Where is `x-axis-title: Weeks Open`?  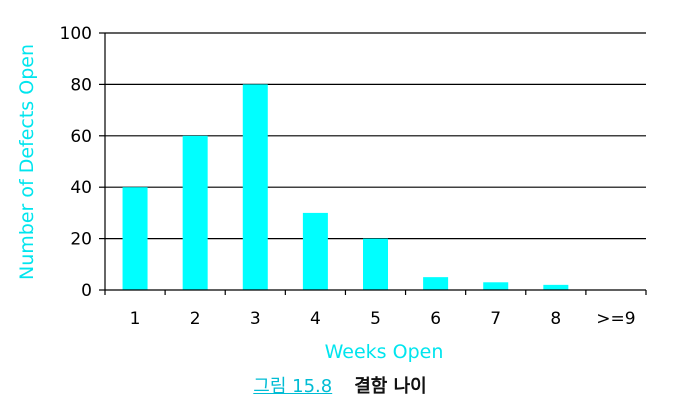
x-axis-title: Weeks Open is located at coordinates (384, 352).